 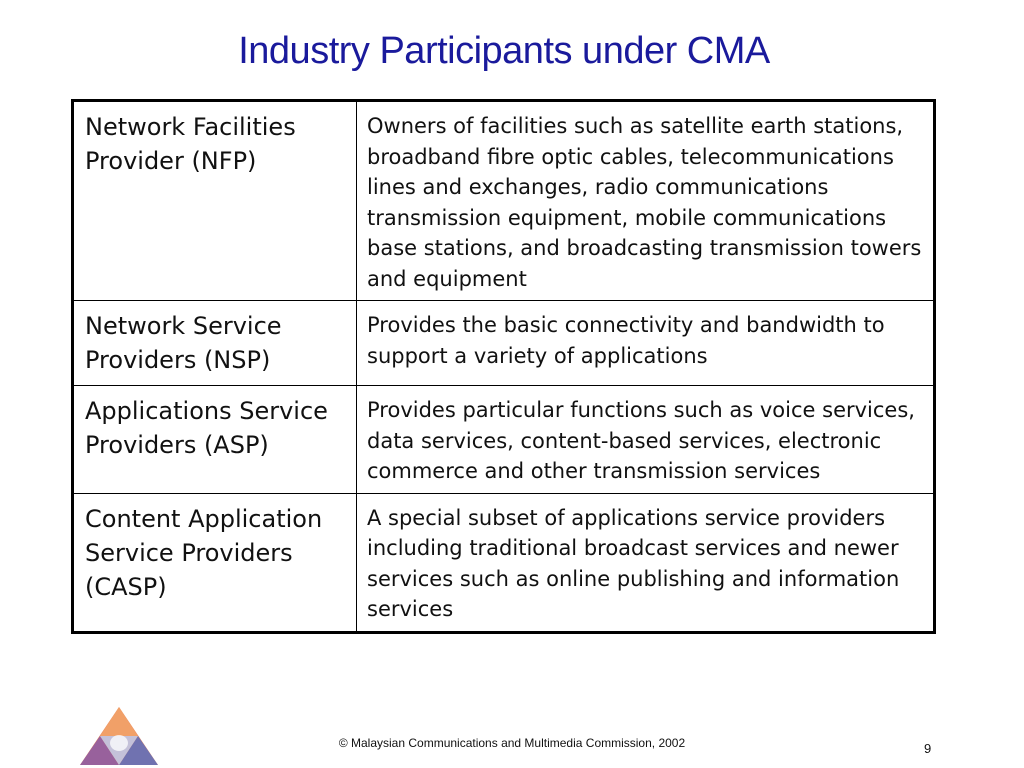 I want to click on mcmc-triangle-logo-icon, so click(x=119, y=736).